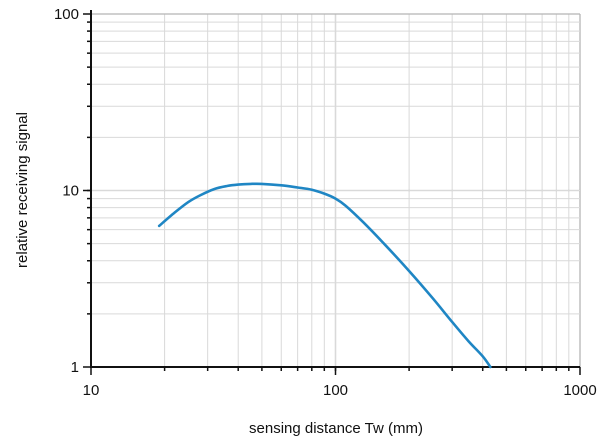  Describe the element at coordinates (66, 14) in the screenshot. I see `y-tick-label: 100` at that location.